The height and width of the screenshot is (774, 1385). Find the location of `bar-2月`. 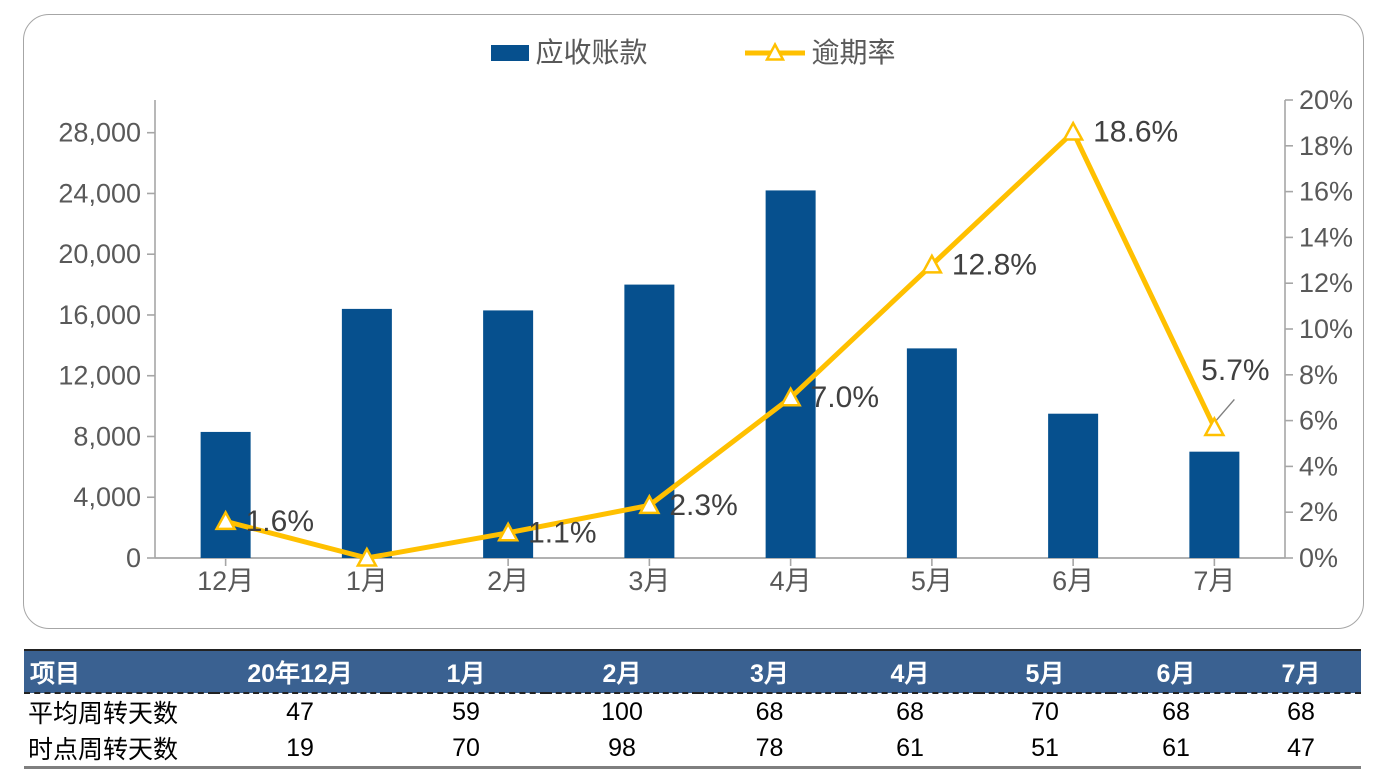

bar-2月 is located at coordinates (508, 434).